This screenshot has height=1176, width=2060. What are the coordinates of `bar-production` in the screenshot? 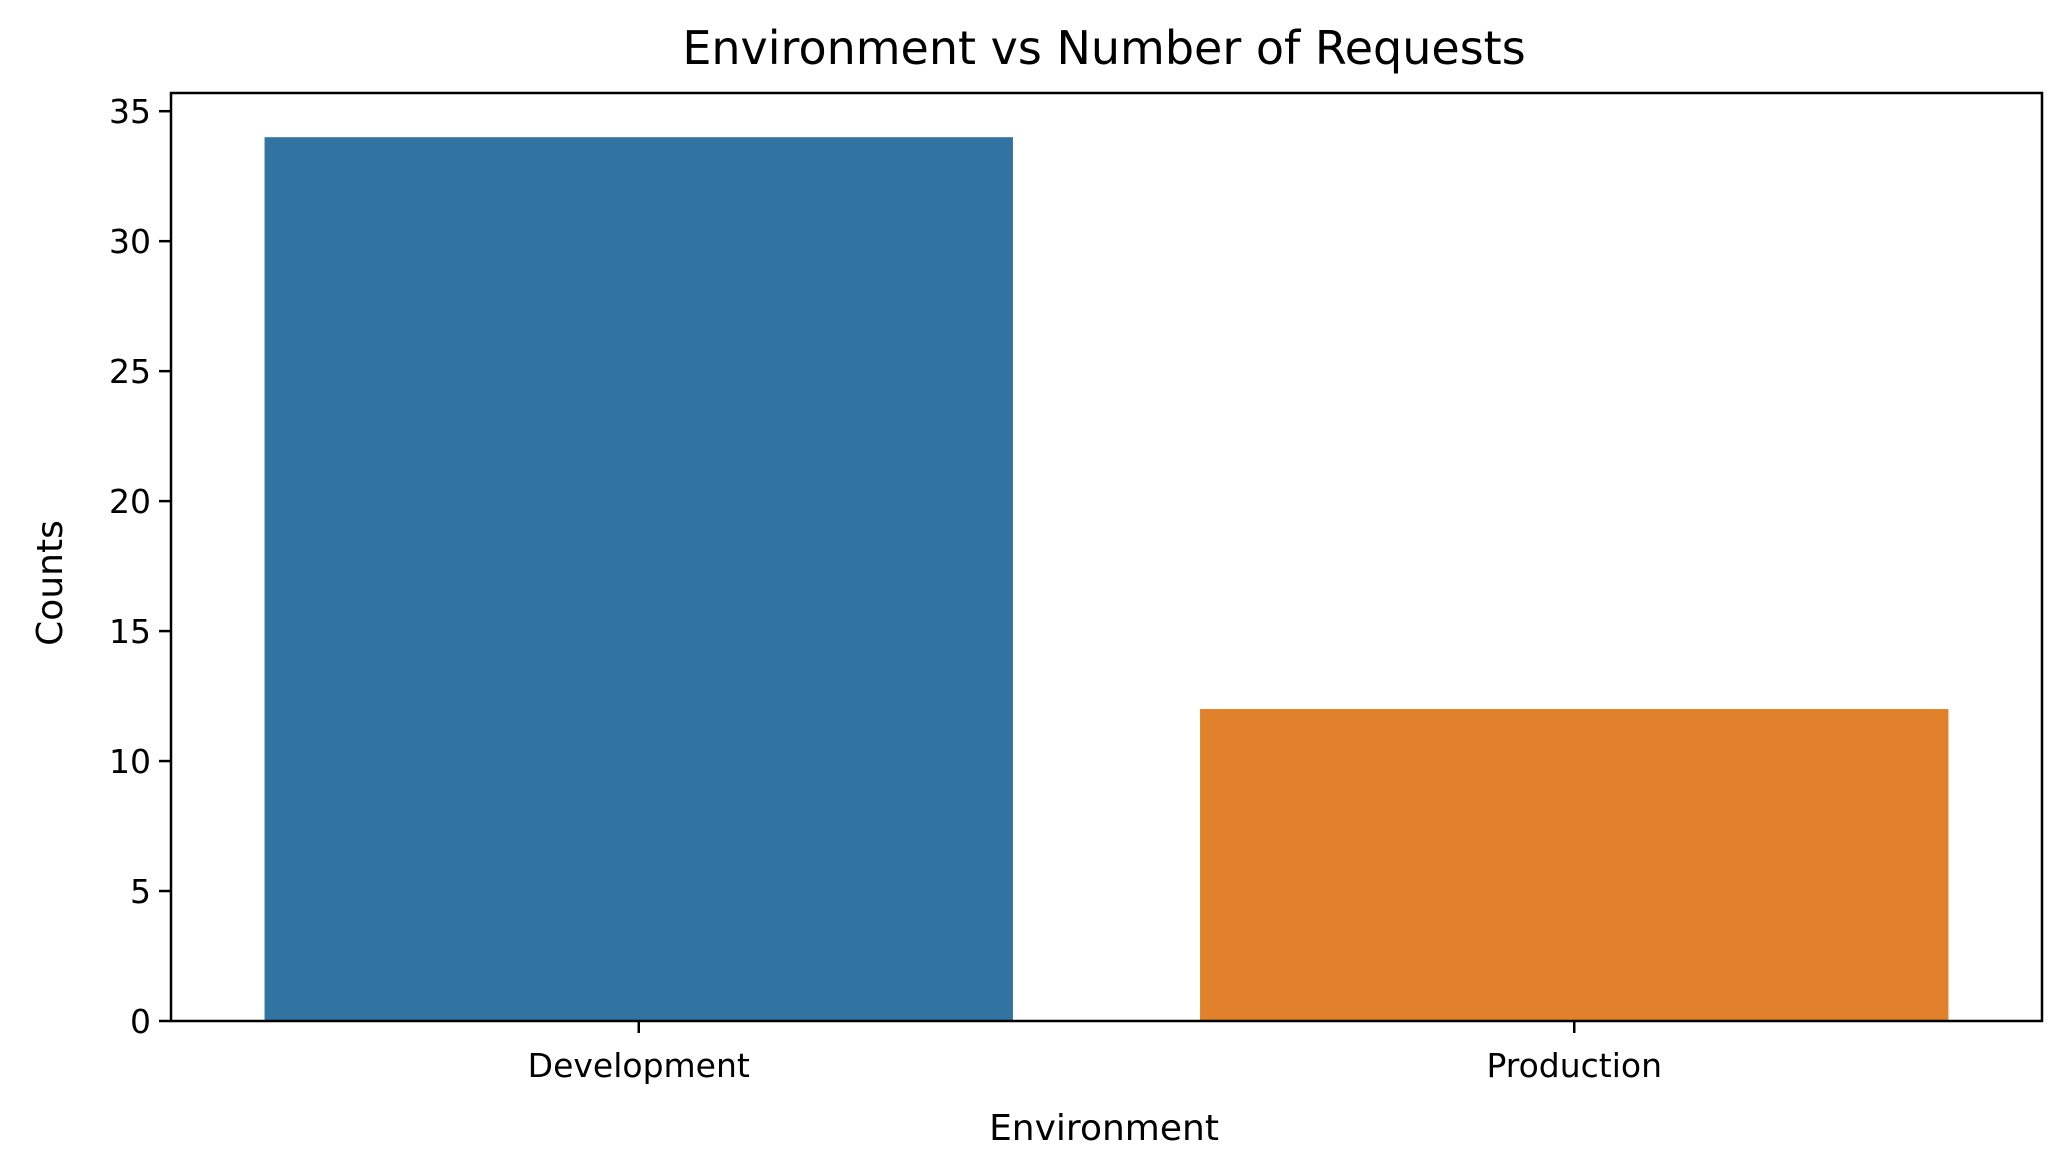 It's located at (1574, 865).